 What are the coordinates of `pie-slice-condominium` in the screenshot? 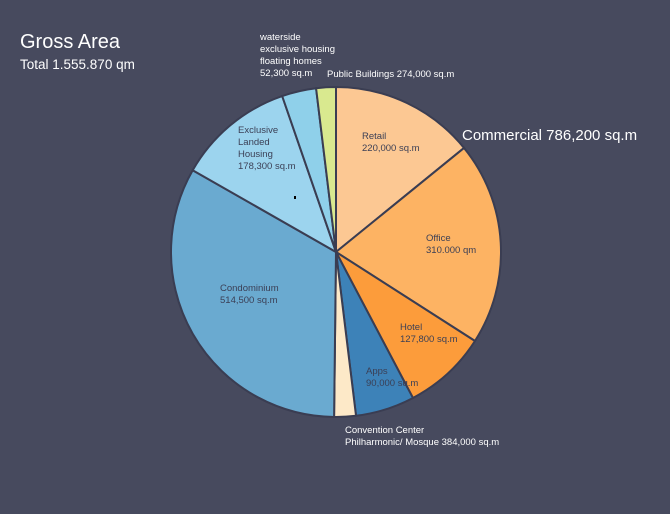 It's located at (254, 293).